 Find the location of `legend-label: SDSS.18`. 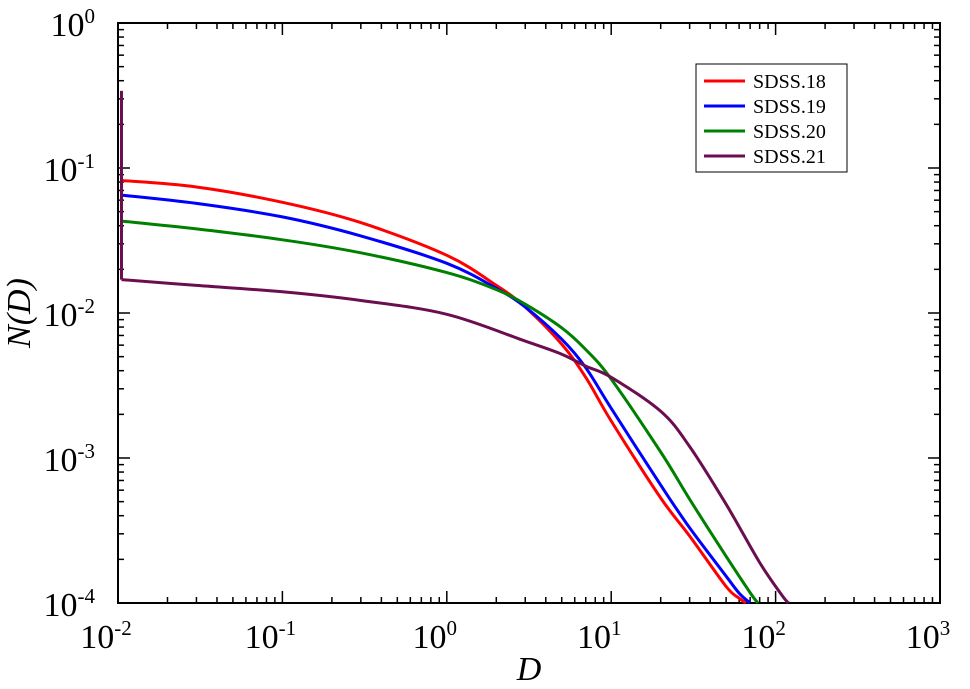

legend-label: SDSS.18 is located at coordinates (789, 82).